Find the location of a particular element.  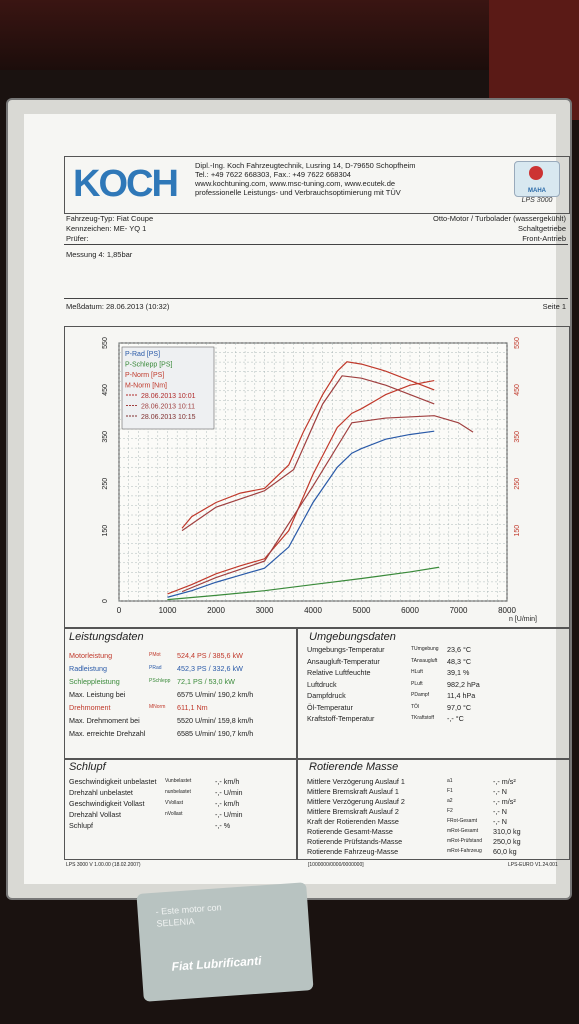

row-symbol: mRot-Prüfstand is located at coordinates (465, 841).